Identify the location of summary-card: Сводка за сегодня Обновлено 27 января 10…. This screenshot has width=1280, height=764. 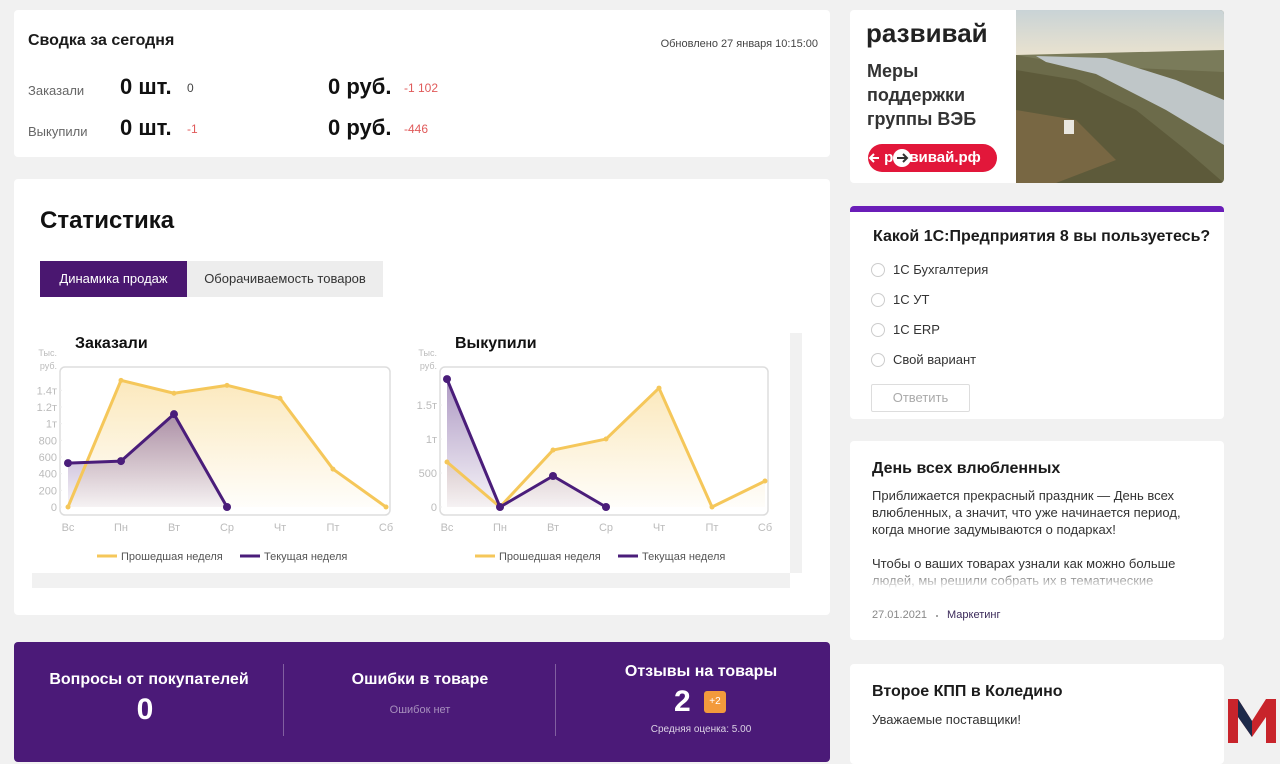
(422, 83).